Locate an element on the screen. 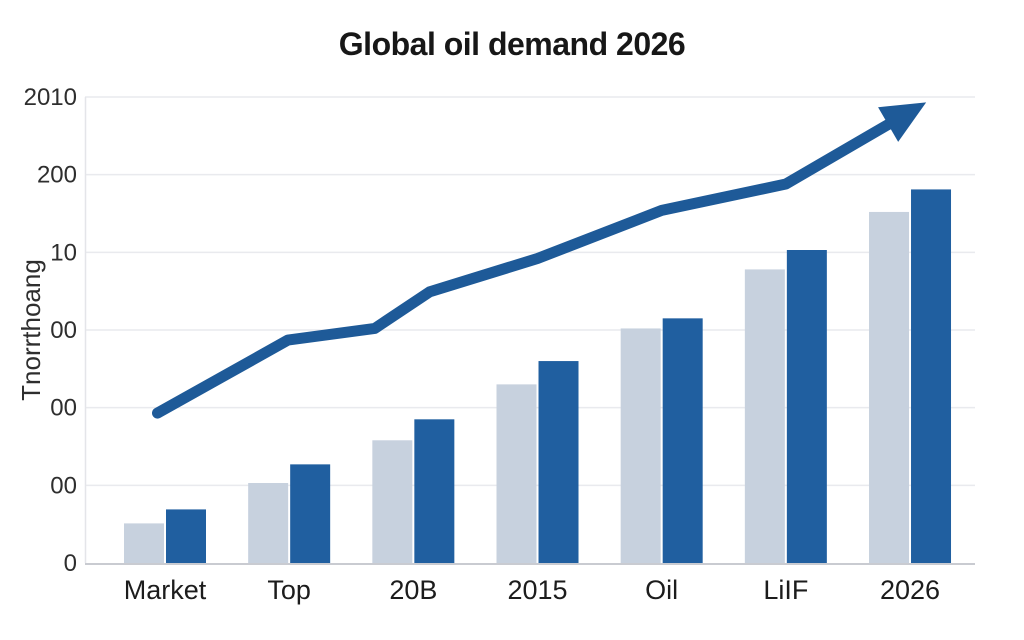 This screenshot has width=1024, height=640. y-tick-label: 200 is located at coordinates (57, 175).